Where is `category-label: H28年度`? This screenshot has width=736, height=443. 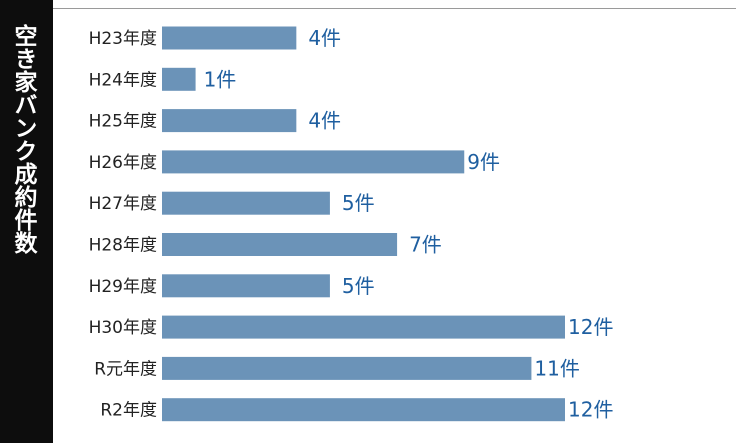 category-label: H28年度 is located at coordinates (123, 246).